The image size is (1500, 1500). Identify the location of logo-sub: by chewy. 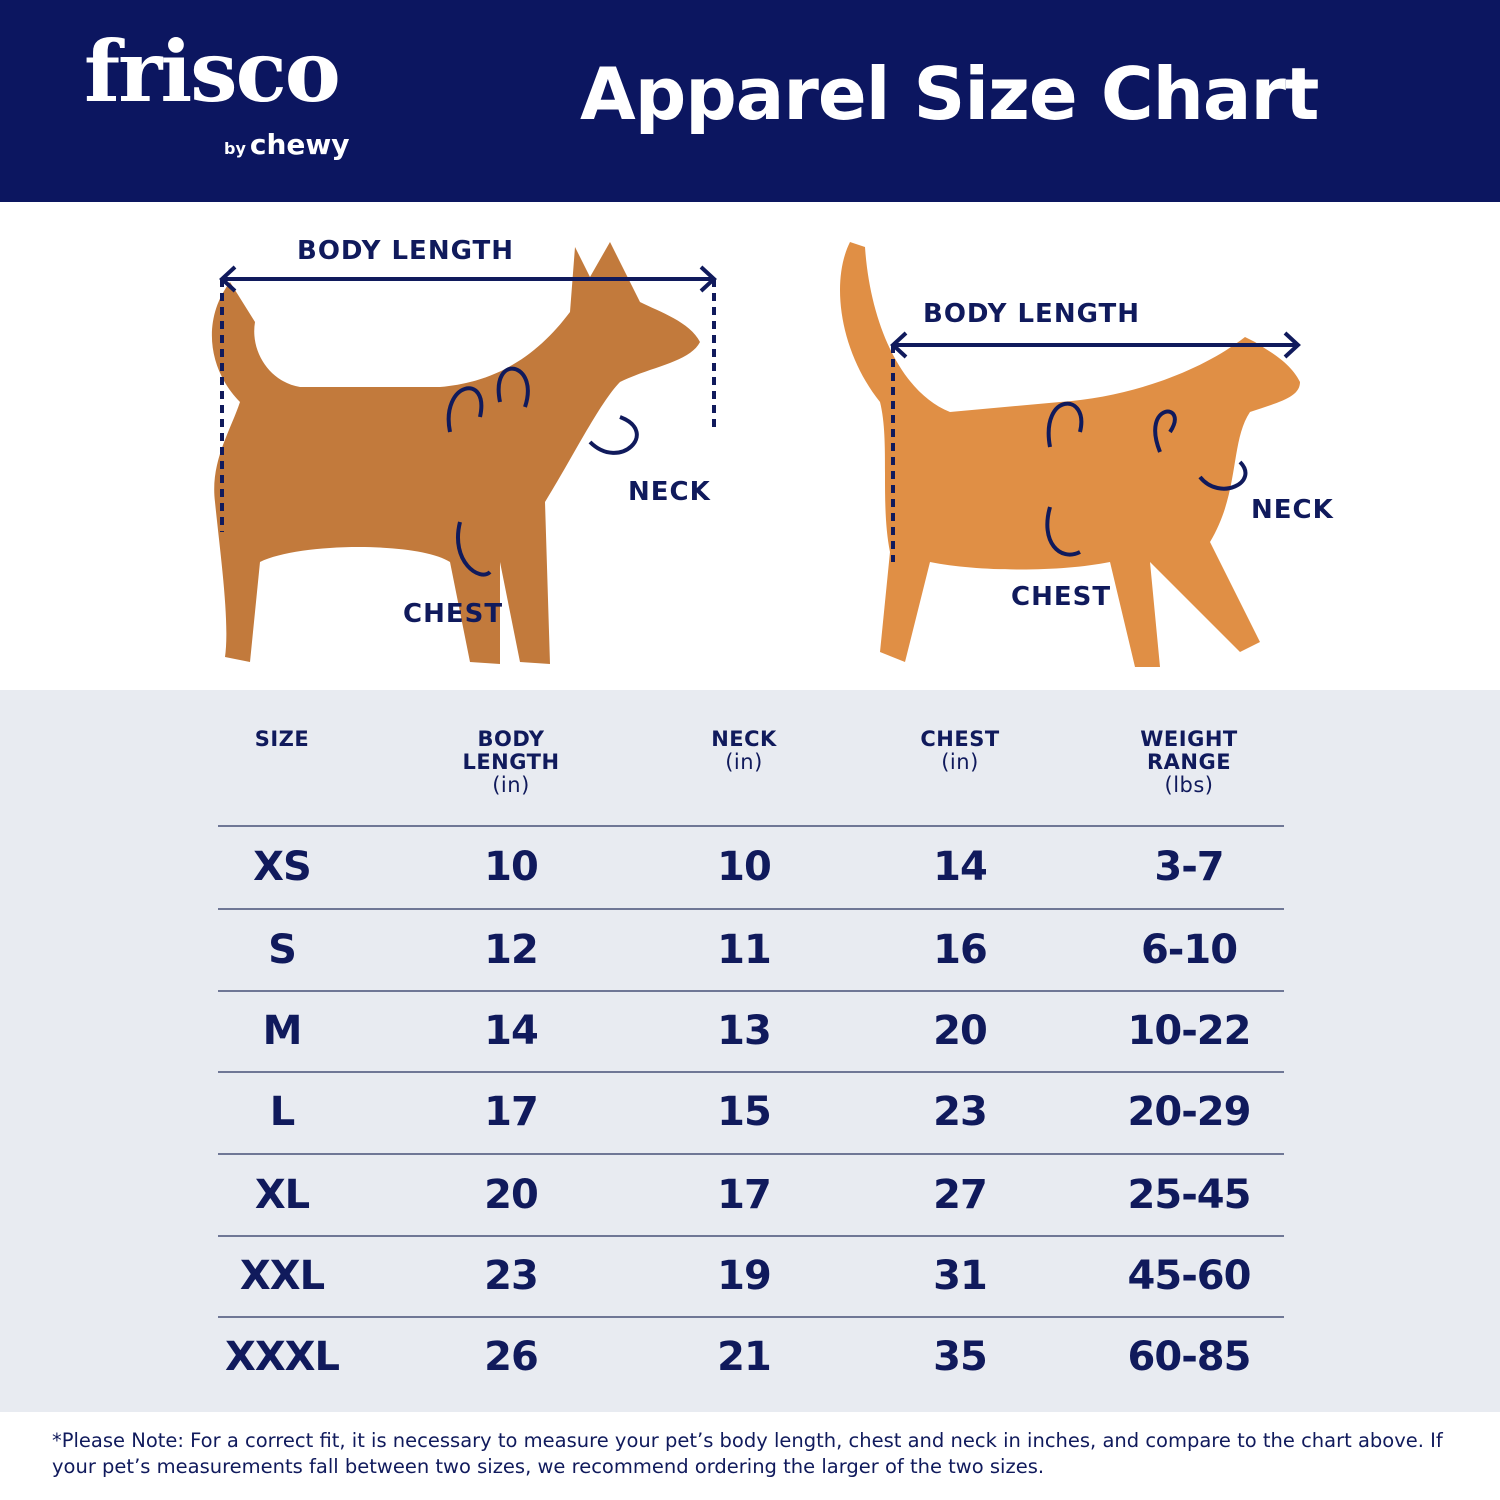
(287, 144).